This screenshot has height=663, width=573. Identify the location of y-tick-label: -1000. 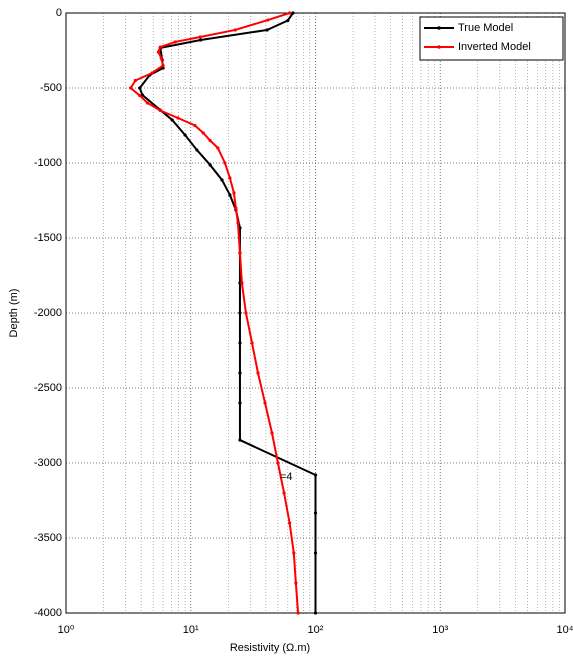
(48, 163).